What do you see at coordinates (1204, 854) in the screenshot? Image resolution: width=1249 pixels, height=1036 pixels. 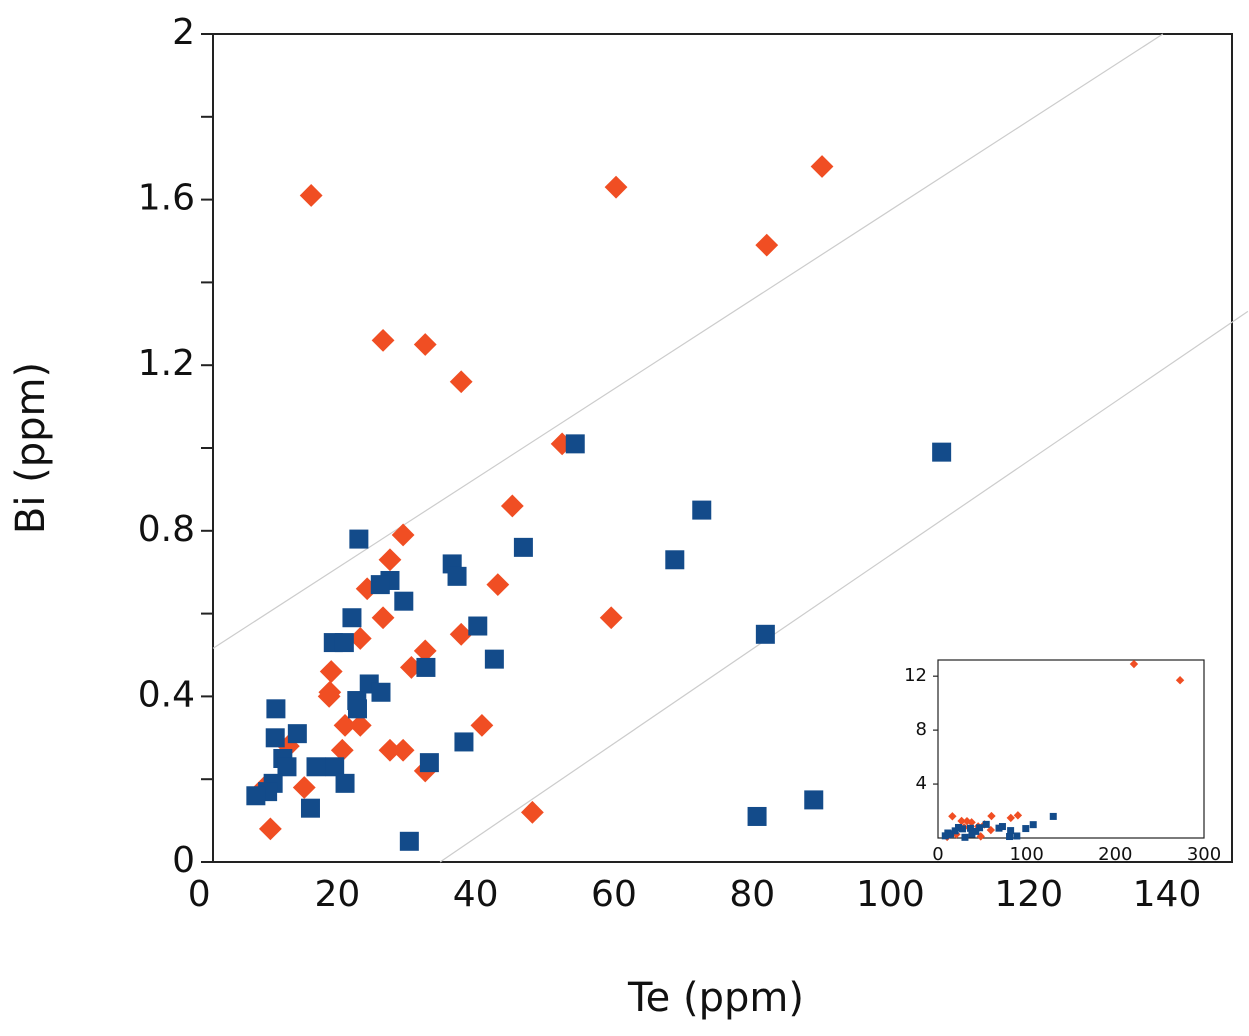 I see `x-tick-label: 300` at bounding box center [1204, 854].